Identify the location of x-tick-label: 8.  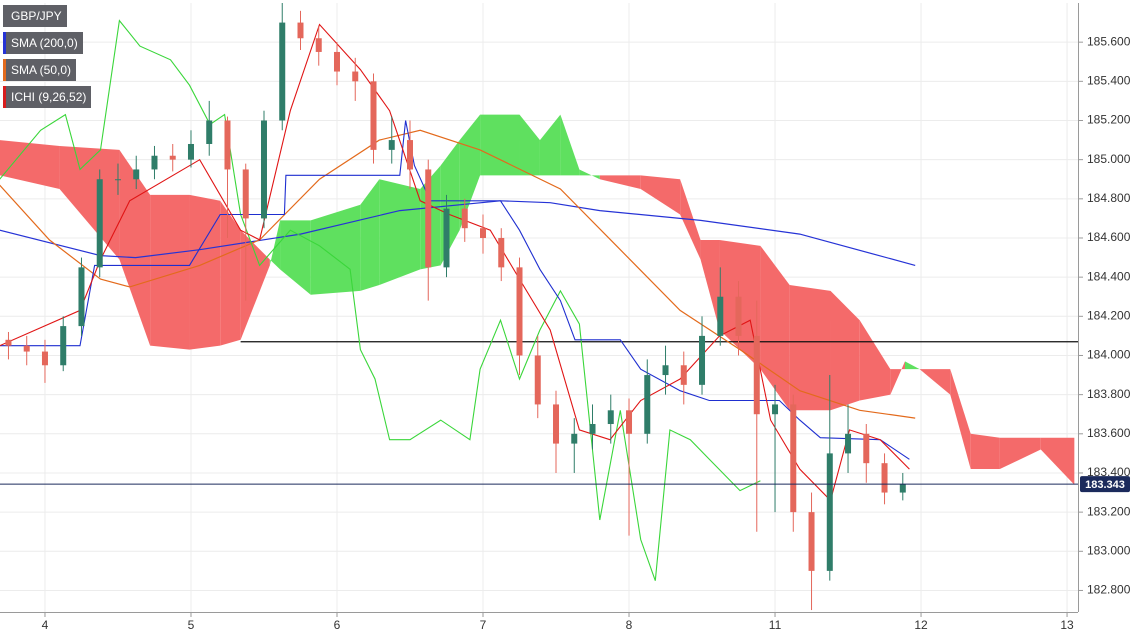
(629, 625).